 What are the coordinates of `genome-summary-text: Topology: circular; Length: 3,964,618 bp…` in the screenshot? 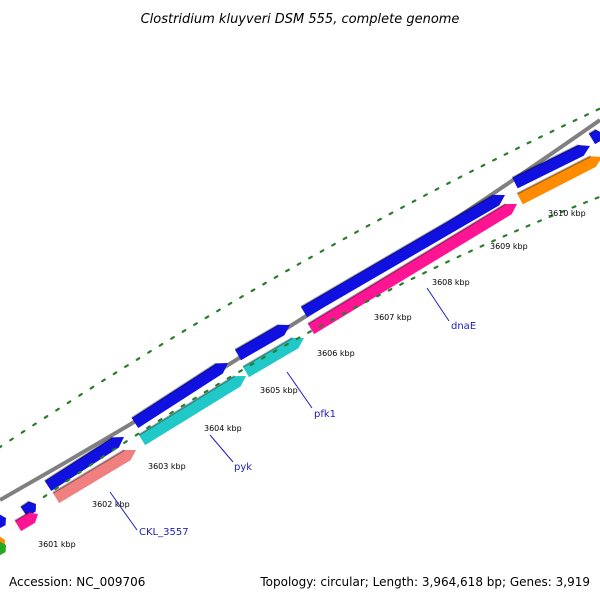 It's located at (424, 582).